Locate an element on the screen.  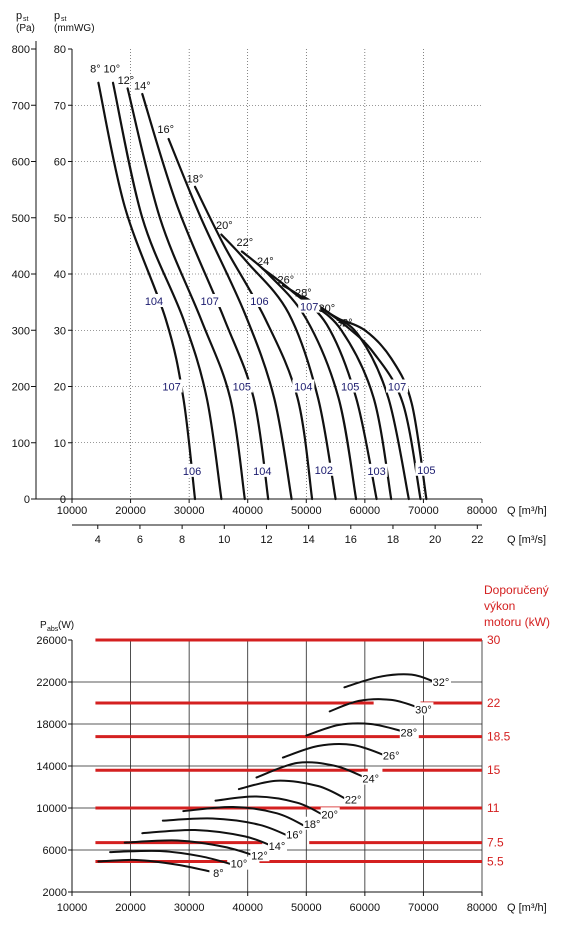
flow-m3s-tick-label: 18 is located at coordinates (393, 540).